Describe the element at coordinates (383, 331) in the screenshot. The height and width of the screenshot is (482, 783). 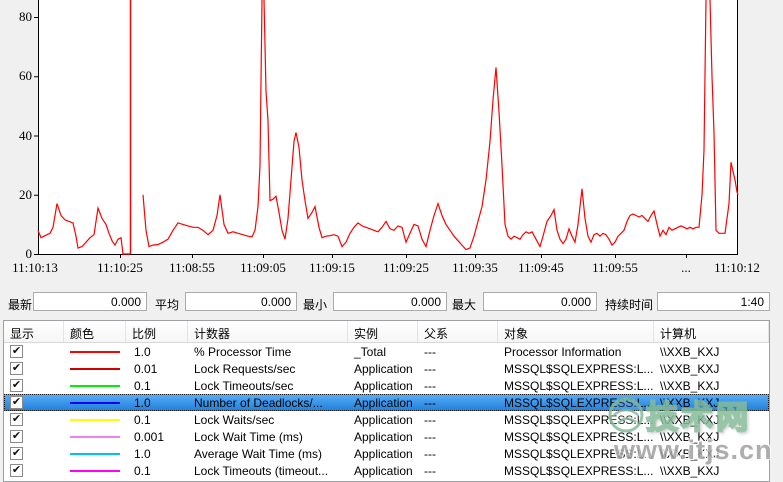
I see `column-header-5: 实例` at that location.